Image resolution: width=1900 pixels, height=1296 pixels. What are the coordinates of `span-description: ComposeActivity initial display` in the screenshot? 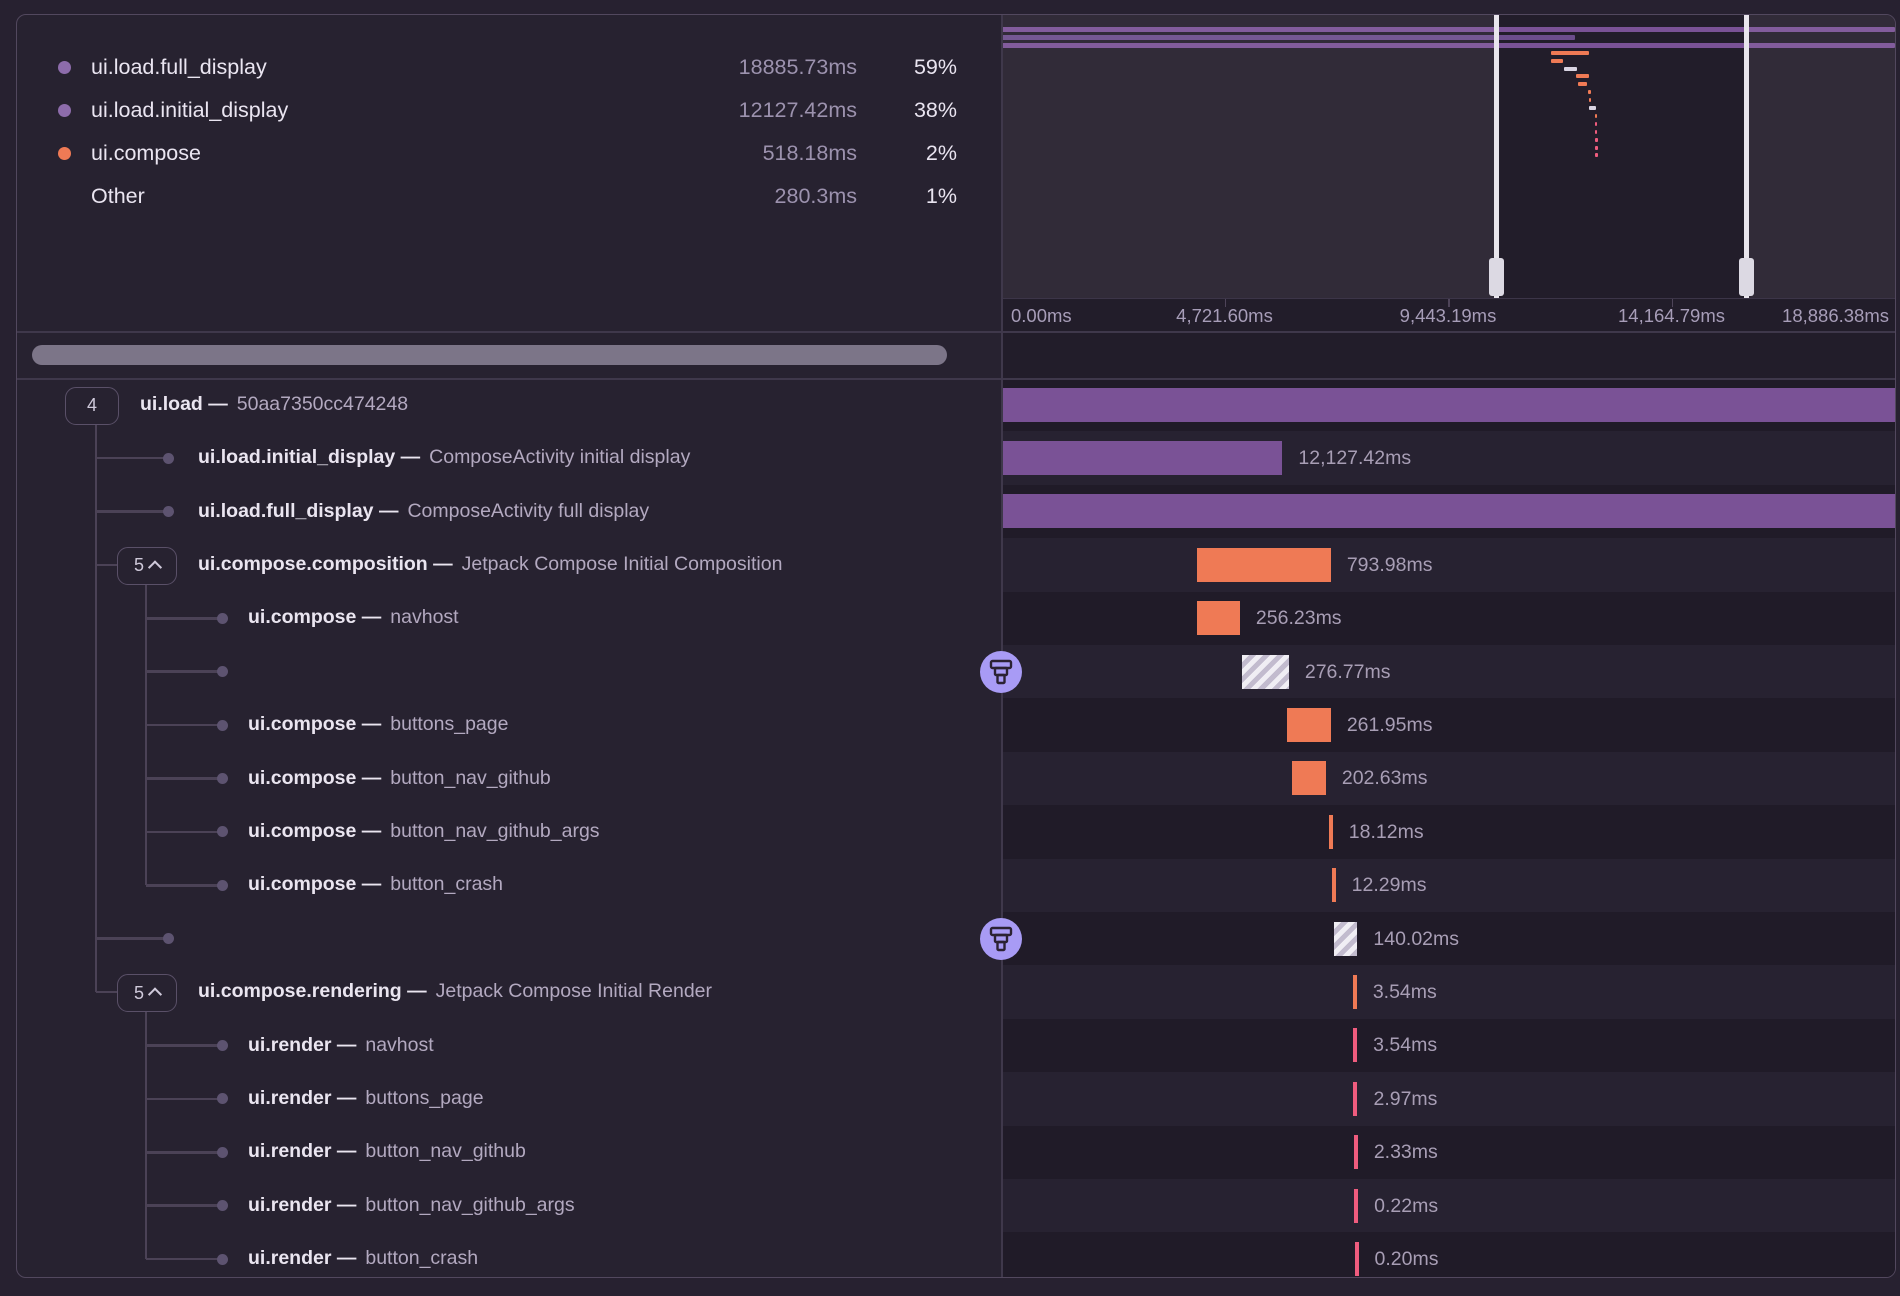 It's located at (560, 457).